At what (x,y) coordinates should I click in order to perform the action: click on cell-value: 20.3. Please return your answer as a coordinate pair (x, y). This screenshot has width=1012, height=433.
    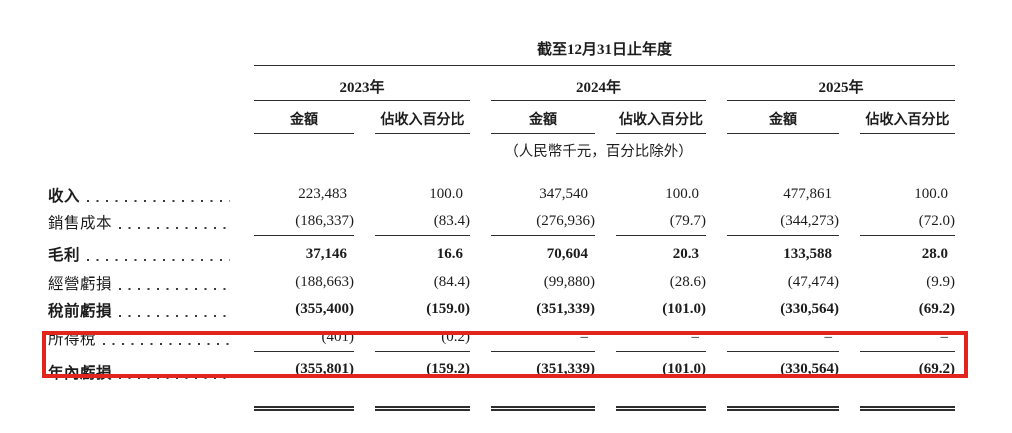
    Looking at the image, I should click on (685, 253).